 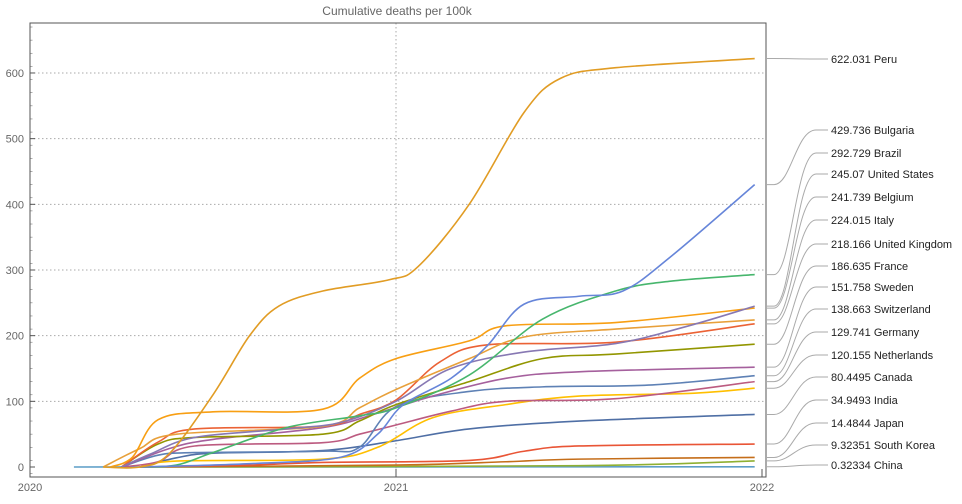 What do you see at coordinates (894, 198) in the screenshot?
I see `series-name: Belgium` at bounding box center [894, 198].